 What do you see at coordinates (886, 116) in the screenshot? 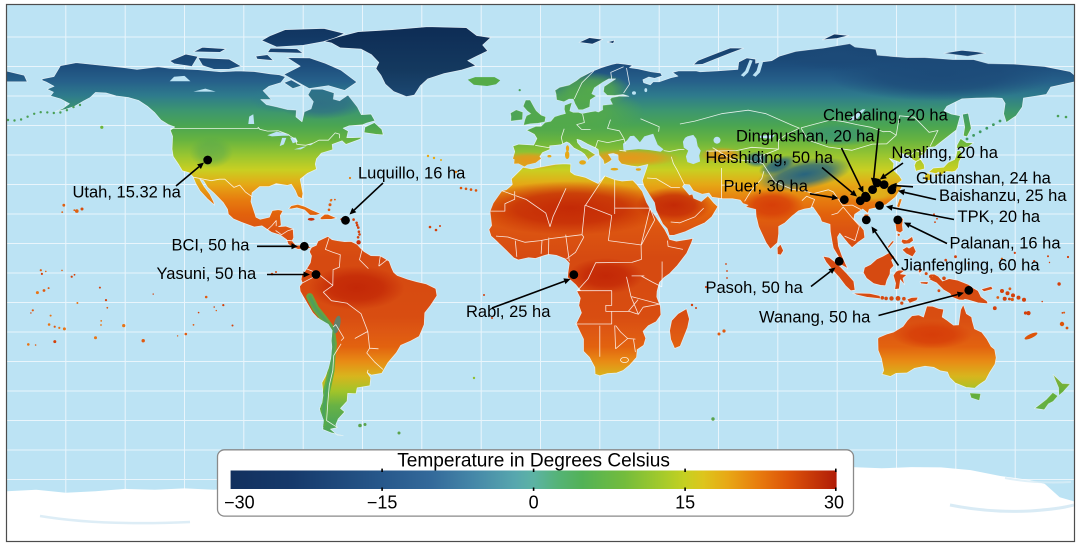
I see `svg-text: Chebaling, 20 ha` at bounding box center [886, 116].